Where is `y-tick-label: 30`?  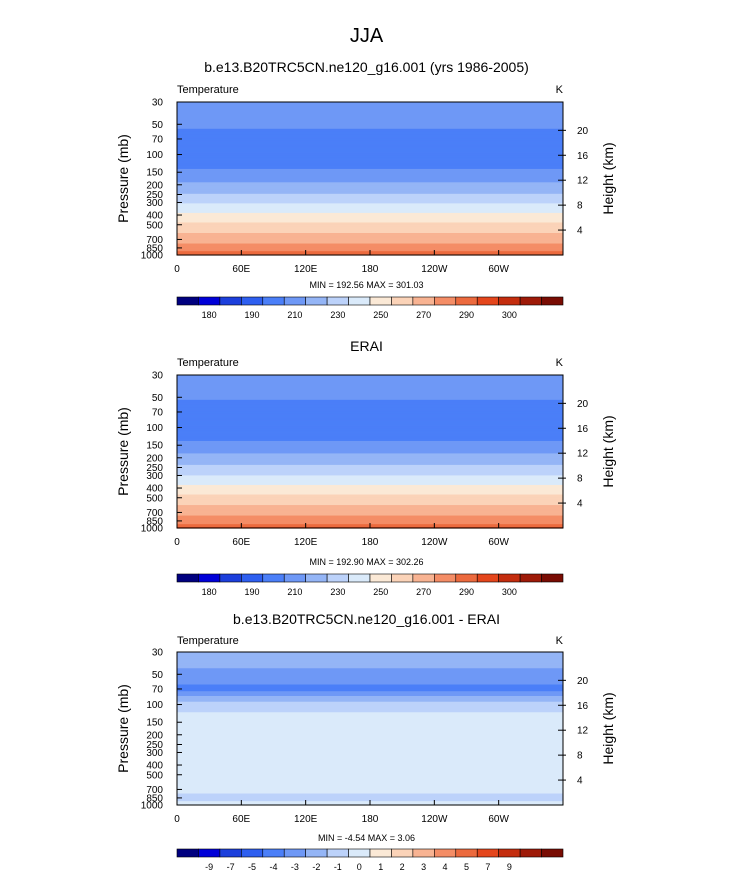 y-tick-label: 30 is located at coordinates (158, 103).